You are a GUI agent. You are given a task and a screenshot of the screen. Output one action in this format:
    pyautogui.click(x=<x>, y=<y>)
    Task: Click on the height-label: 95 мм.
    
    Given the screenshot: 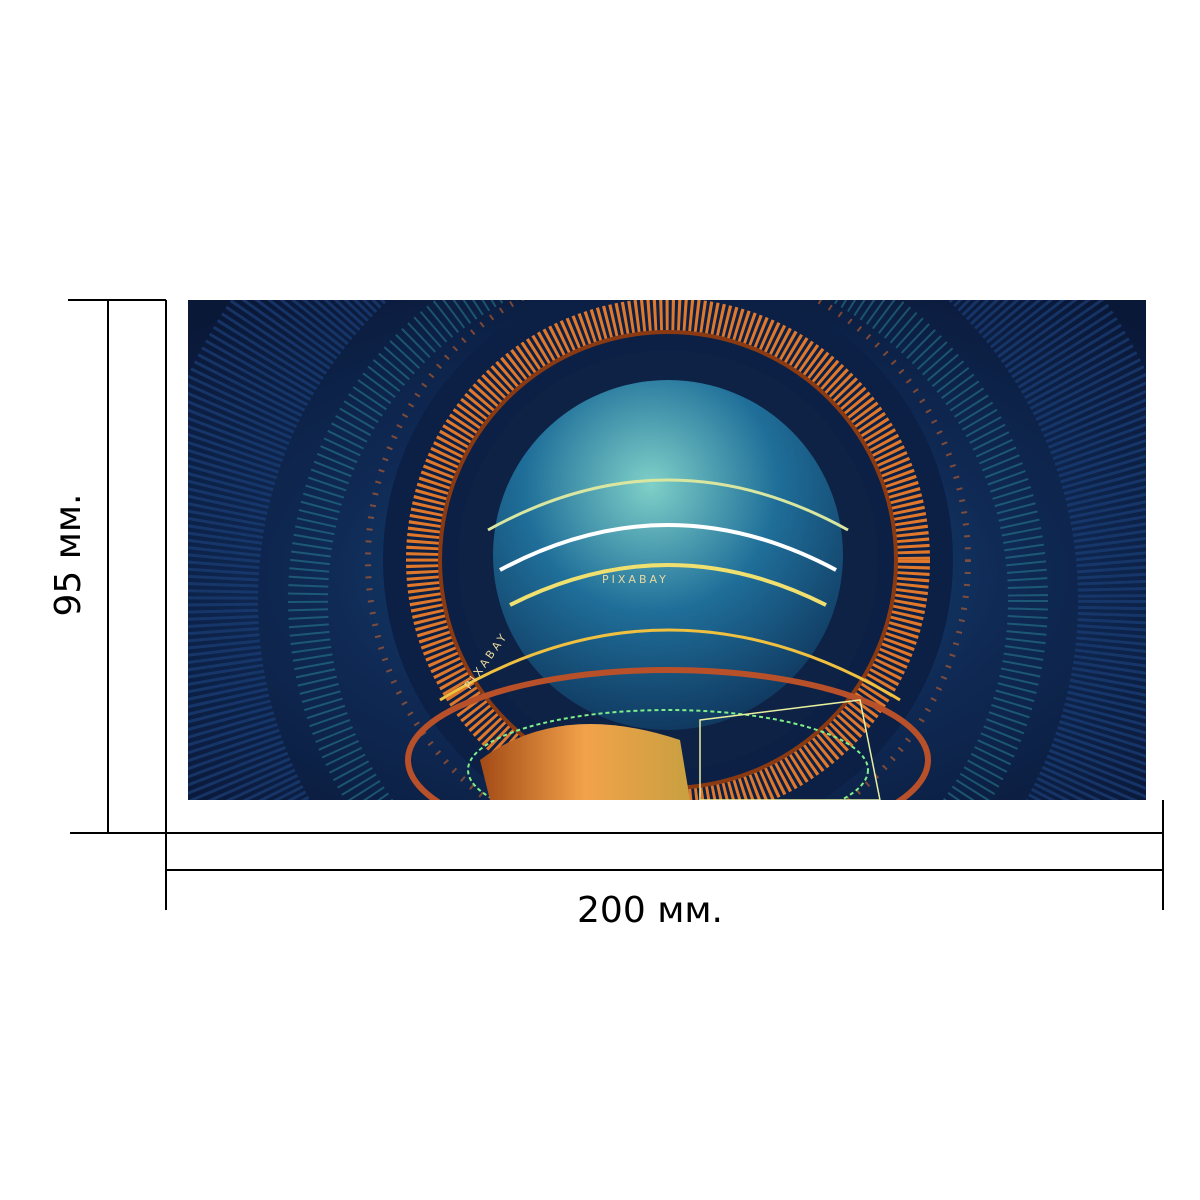 What is the action you would take?
    pyautogui.click(x=68, y=554)
    